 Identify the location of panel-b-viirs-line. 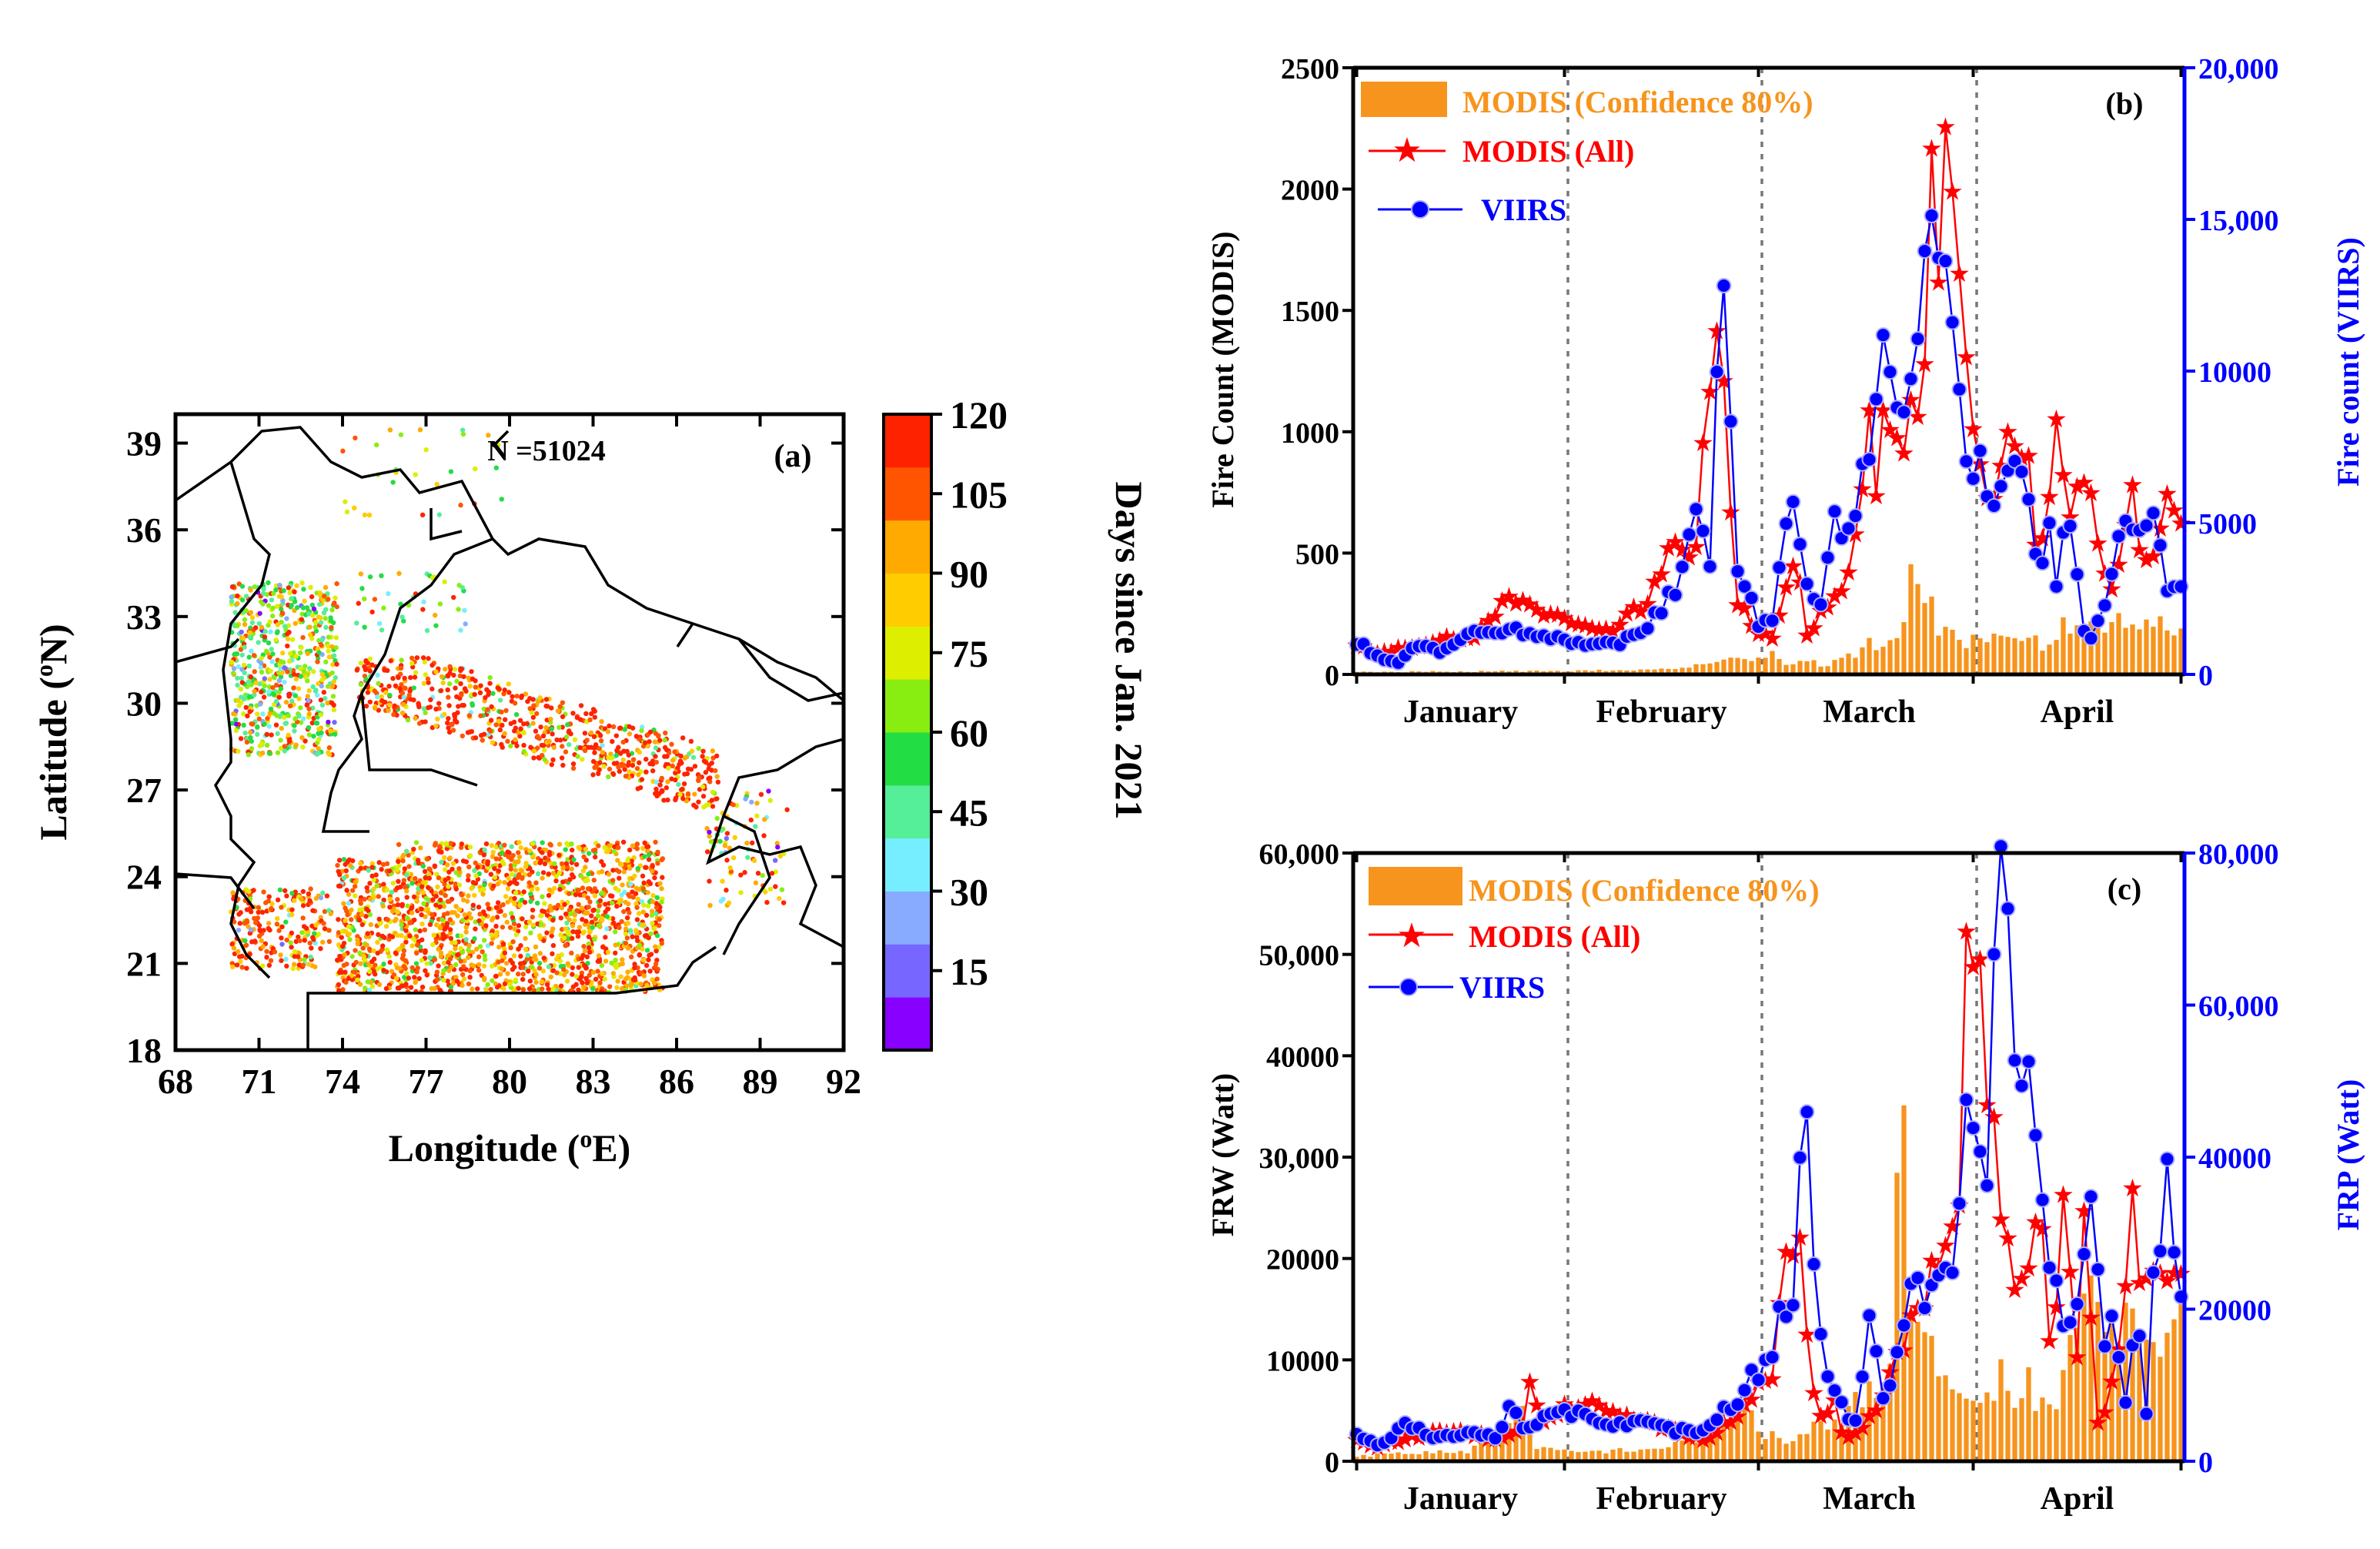
(1769, 439).